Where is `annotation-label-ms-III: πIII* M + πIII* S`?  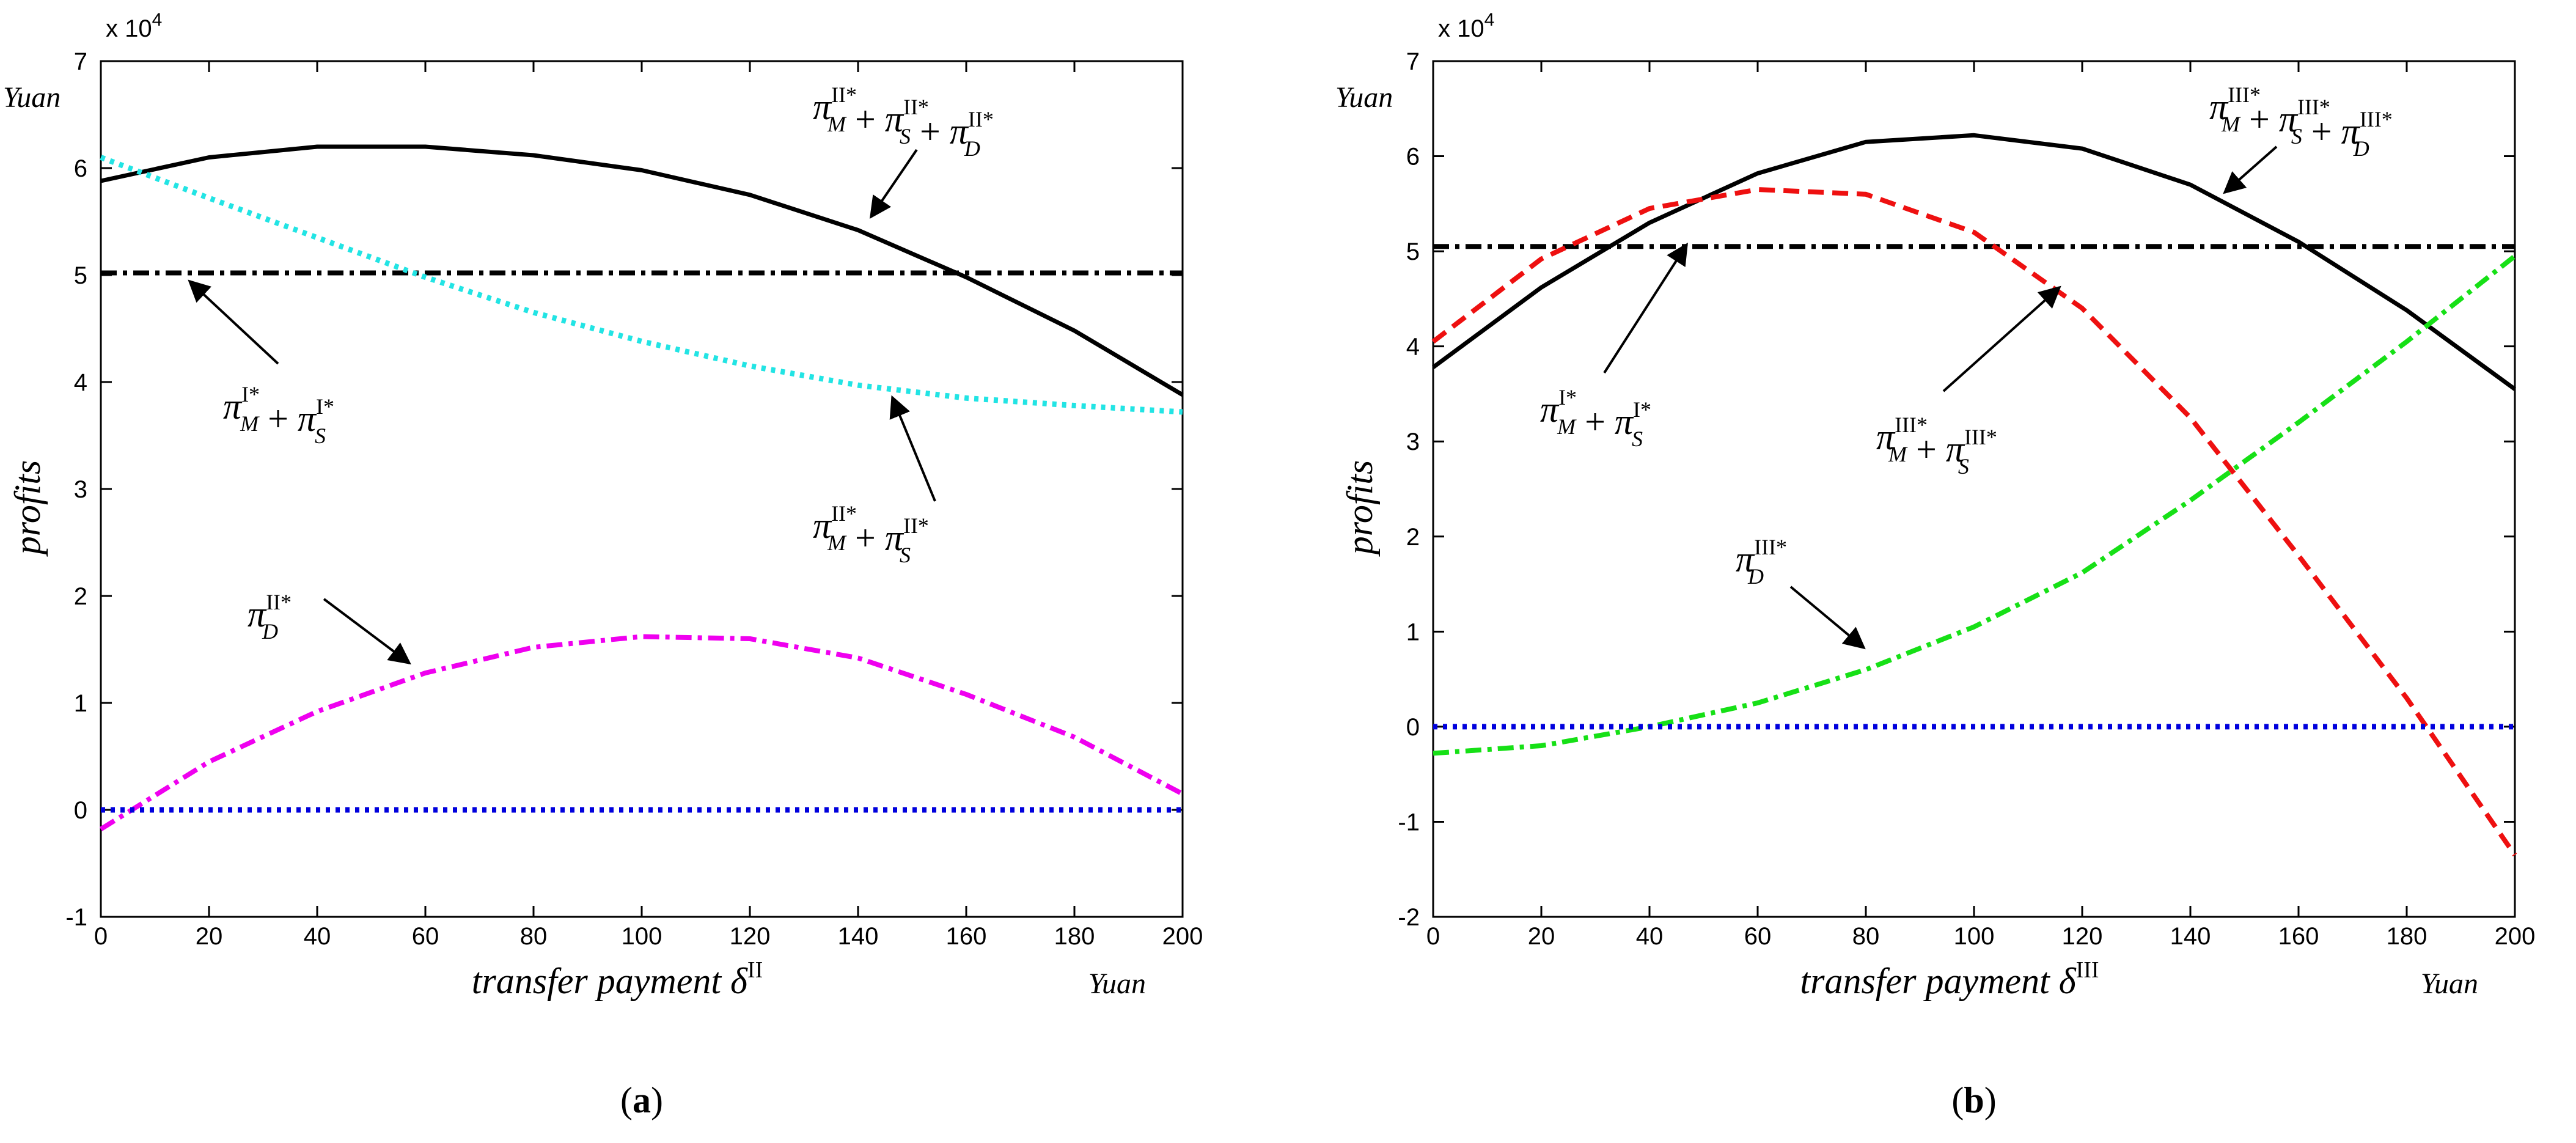 annotation-label-ms-III: πIII* M + πIII* S is located at coordinates (1936, 446).